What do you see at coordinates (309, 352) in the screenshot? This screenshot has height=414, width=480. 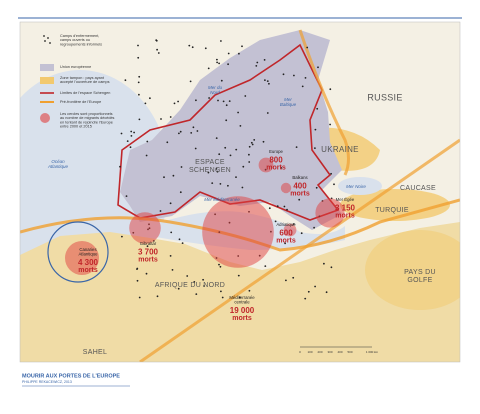 I see `scale-label: 100` at bounding box center [309, 352].